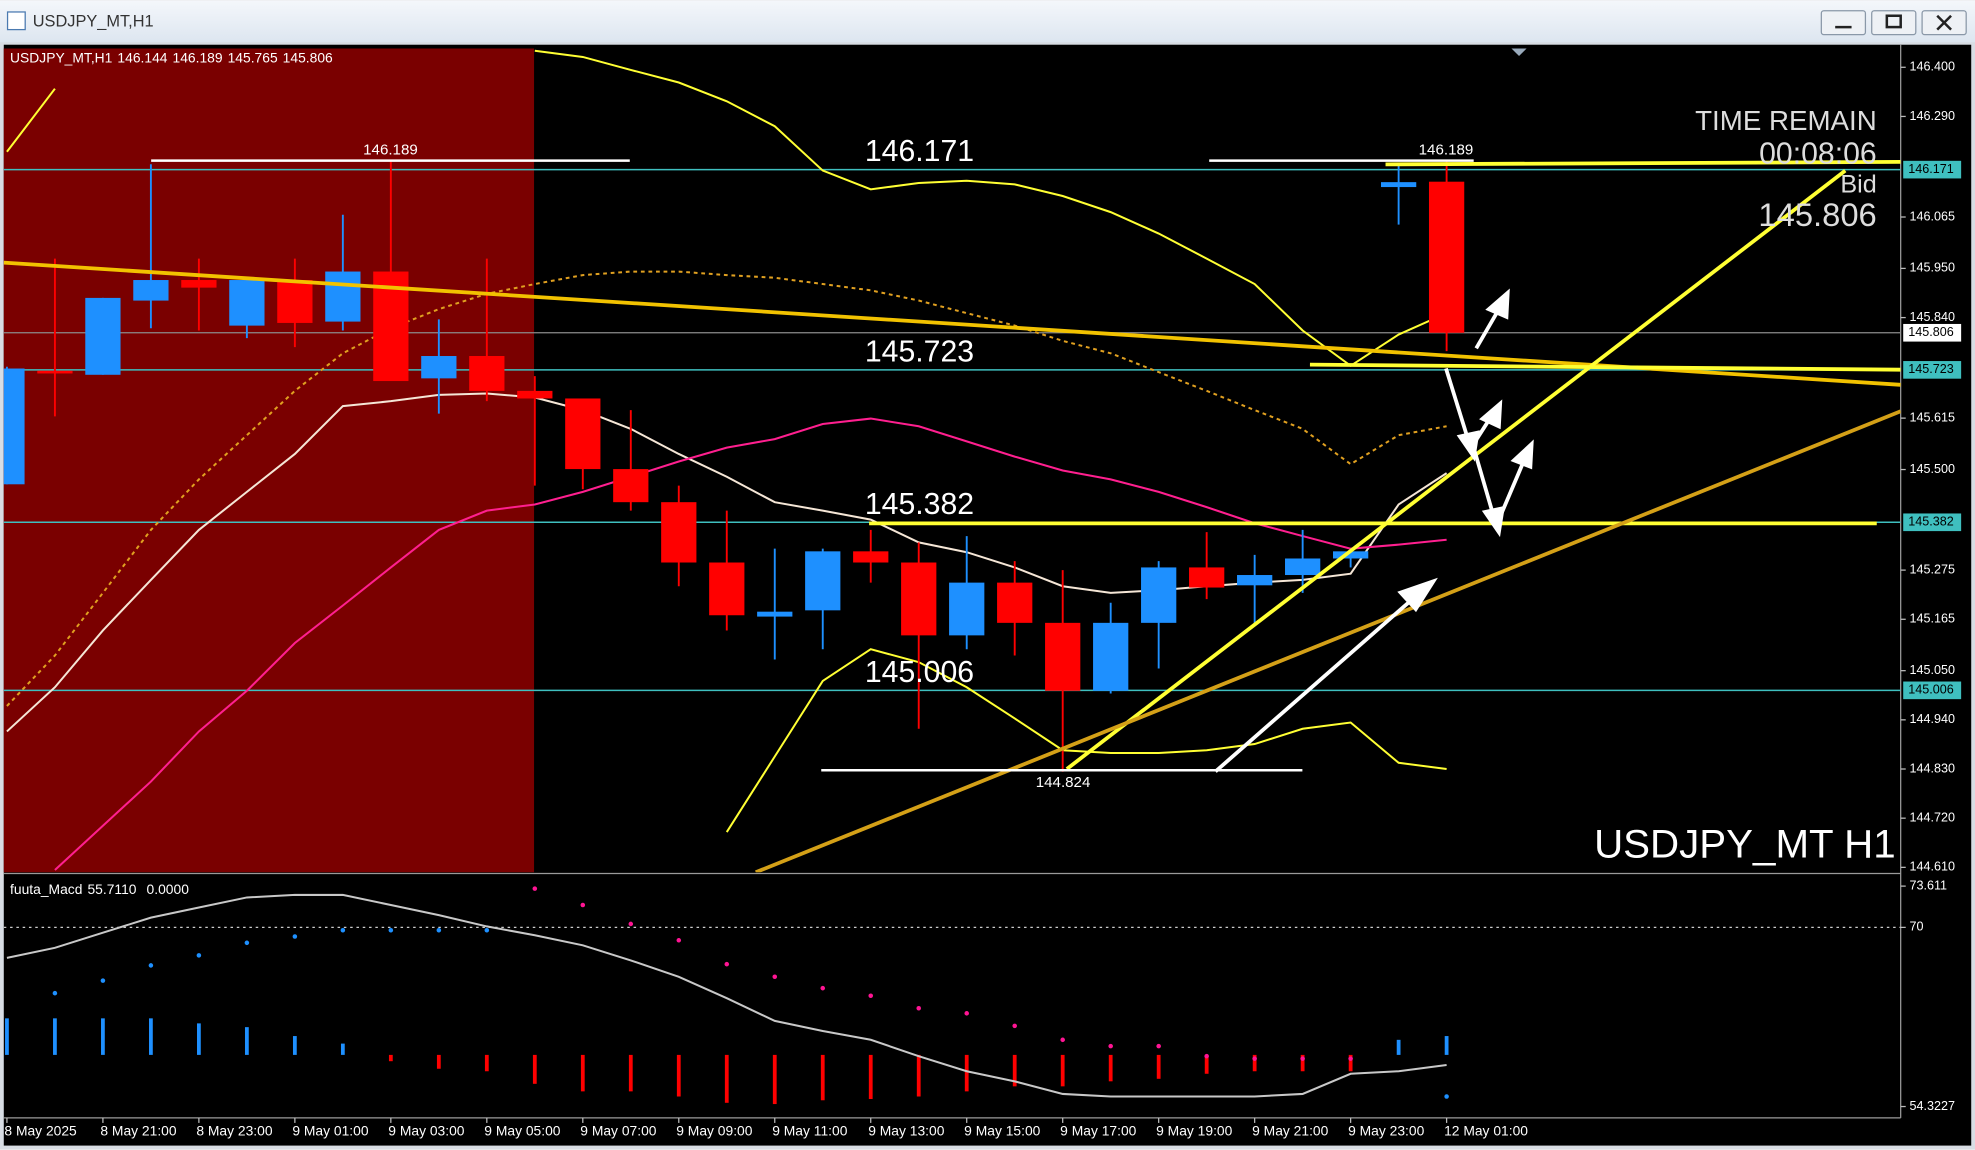  What do you see at coordinates (234, 1130) in the screenshot?
I see `x-tick-label: 8 May 23:00` at bounding box center [234, 1130].